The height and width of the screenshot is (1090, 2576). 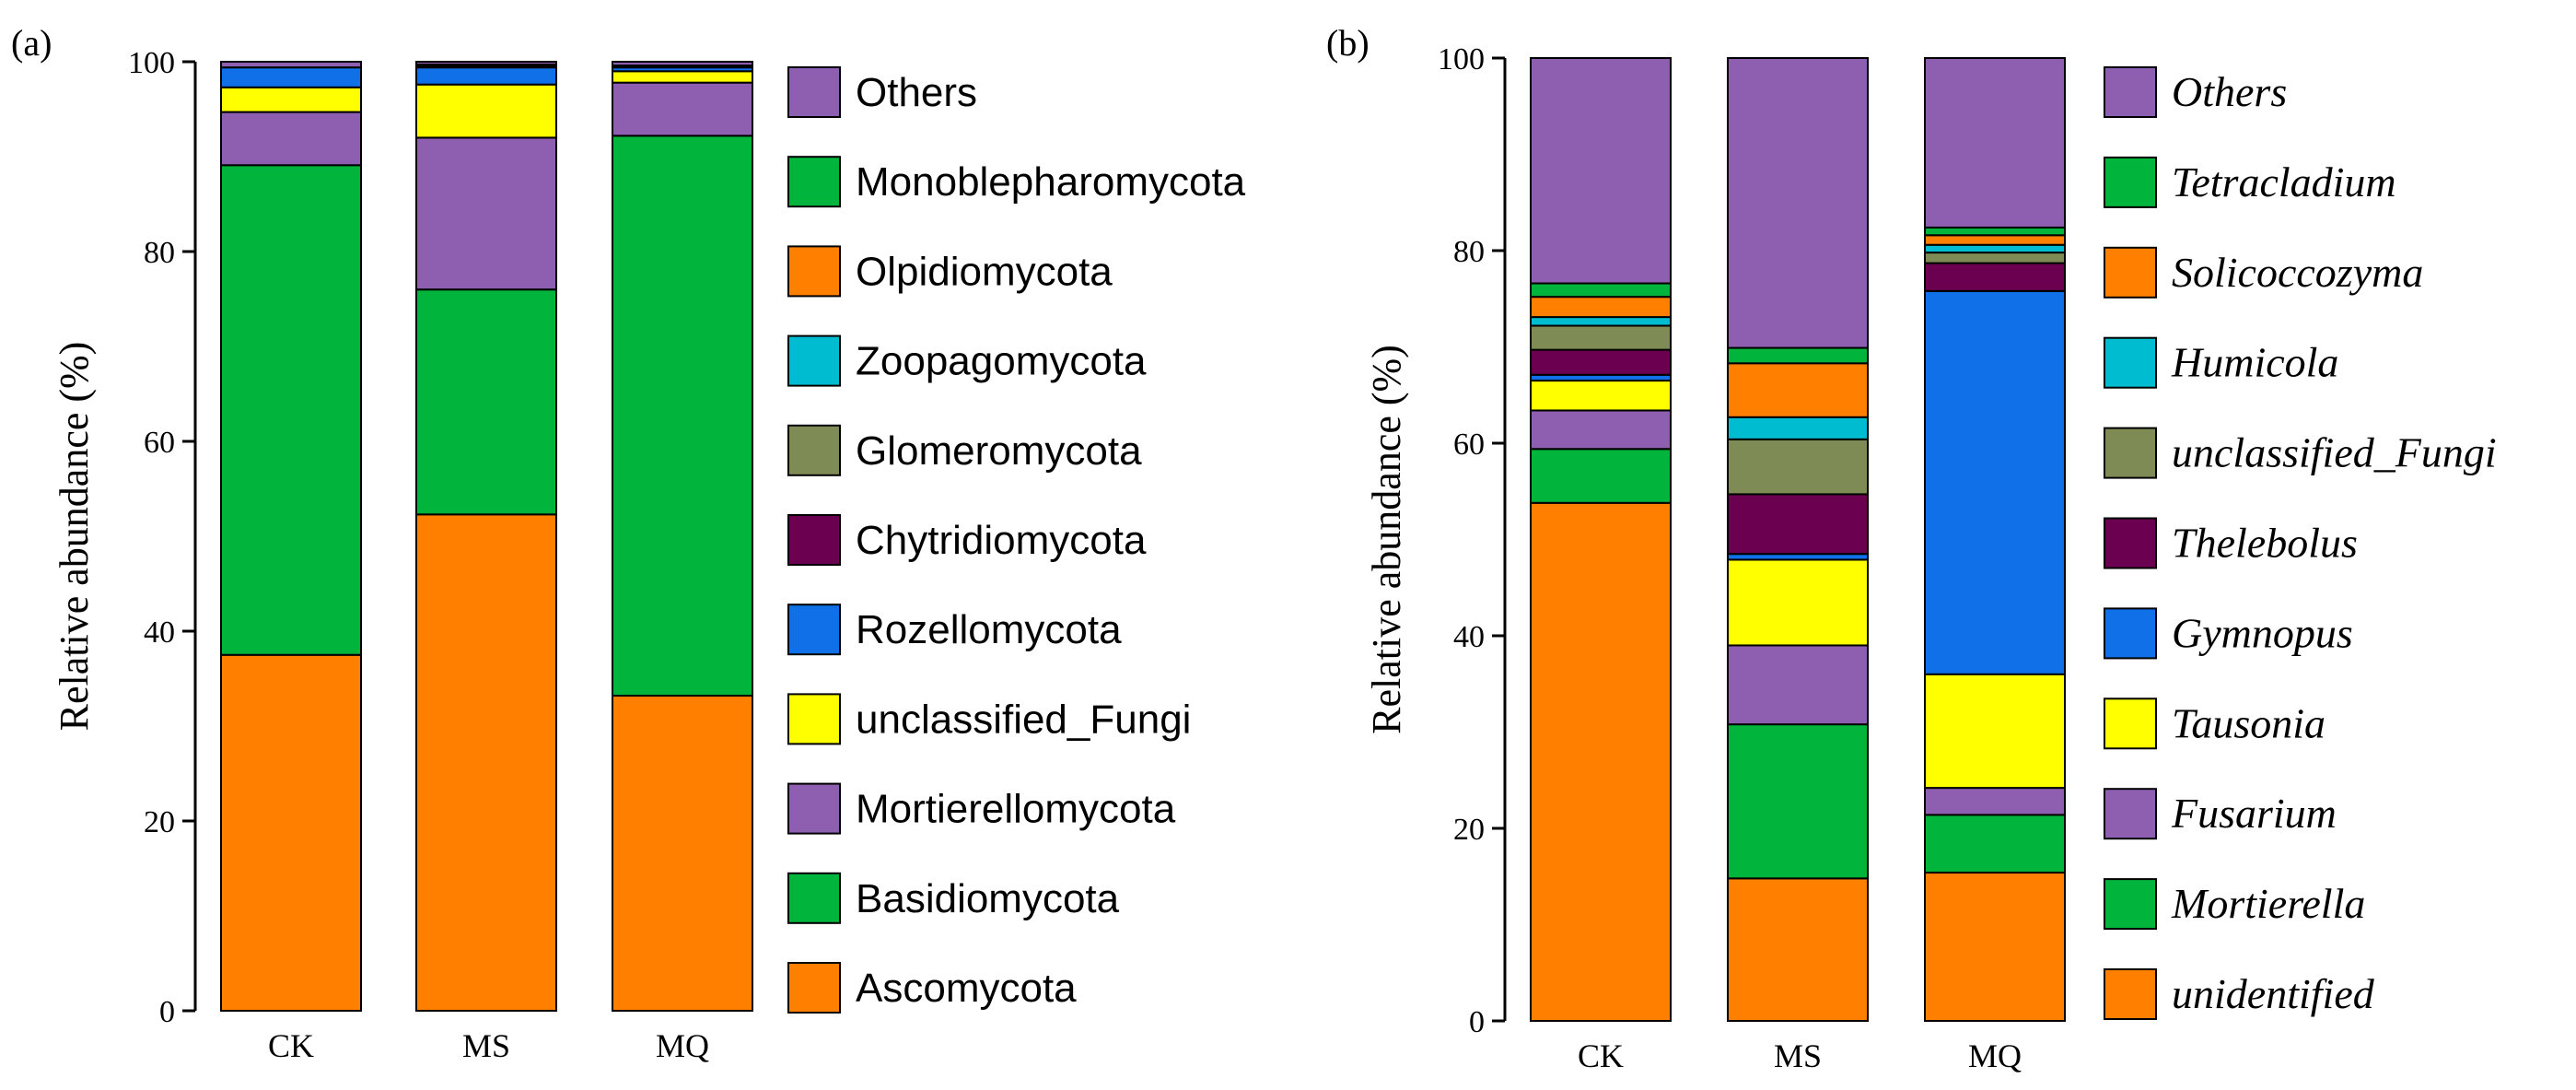 What do you see at coordinates (999, 451) in the screenshot?
I see `legend-label: Glomeromycota` at bounding box center [999, 451].